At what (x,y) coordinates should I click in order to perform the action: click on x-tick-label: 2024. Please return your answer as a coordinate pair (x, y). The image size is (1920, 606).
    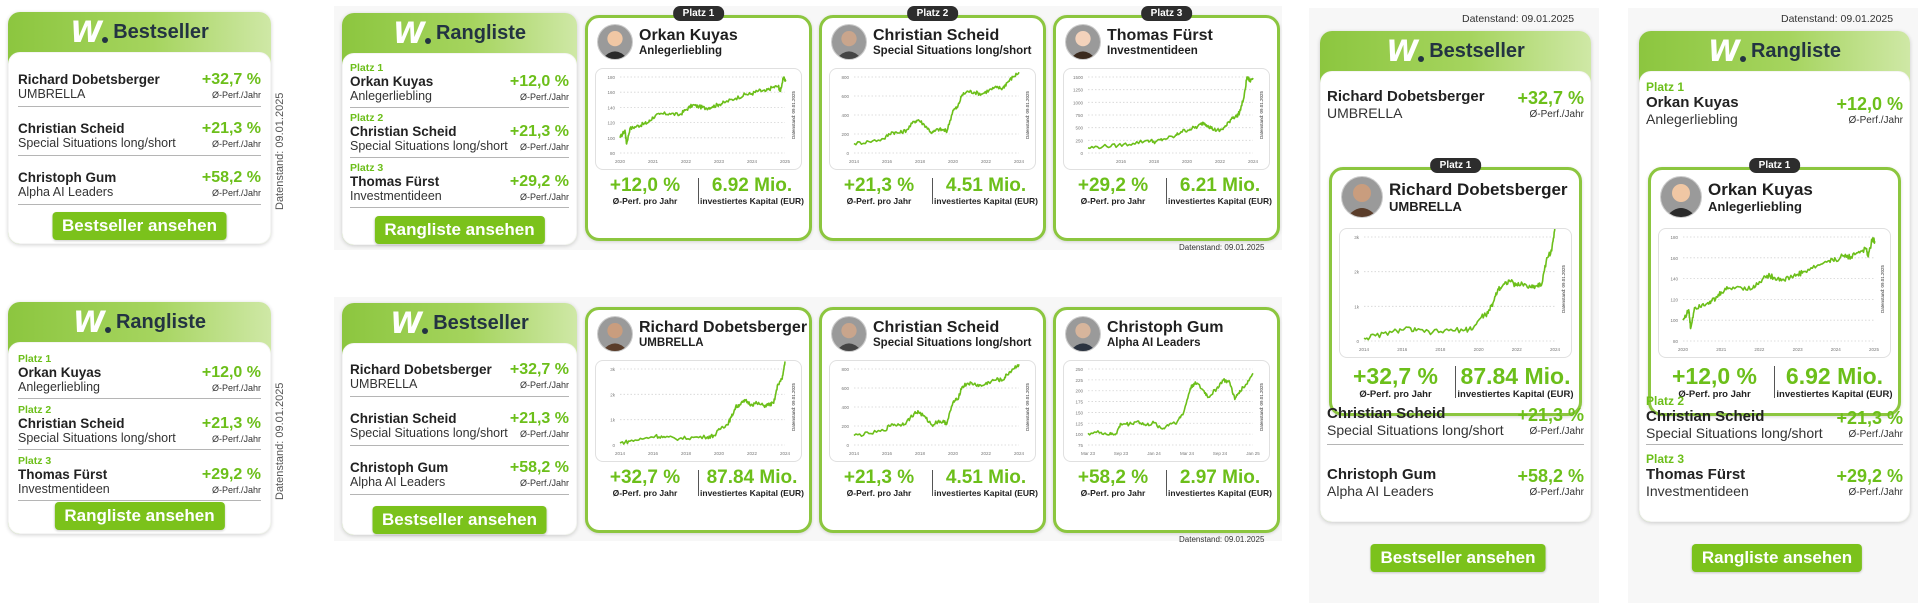
    Looking at the image, I should click on (1019, 161).